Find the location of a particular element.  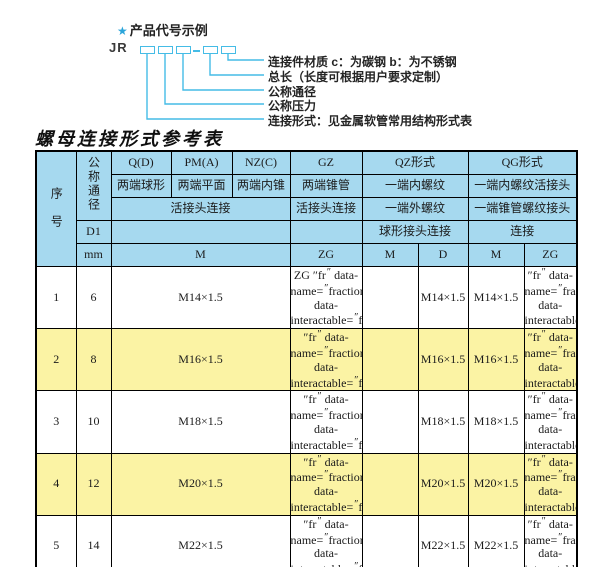

cell-seq: 3 is located at coordinates (56, 422).